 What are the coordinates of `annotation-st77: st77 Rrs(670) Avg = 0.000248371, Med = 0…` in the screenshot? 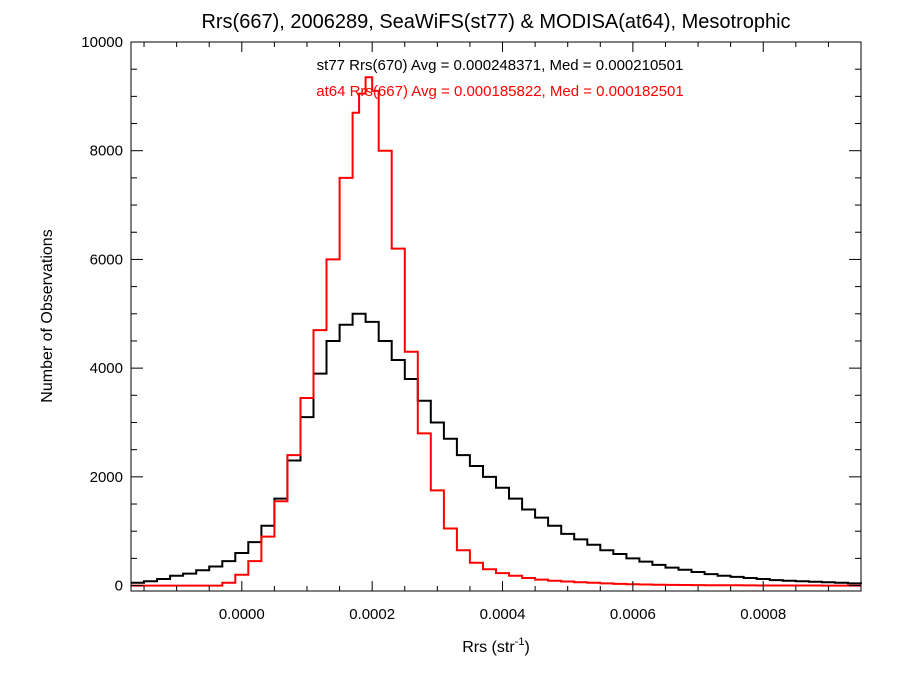 It's located at (500, 65).